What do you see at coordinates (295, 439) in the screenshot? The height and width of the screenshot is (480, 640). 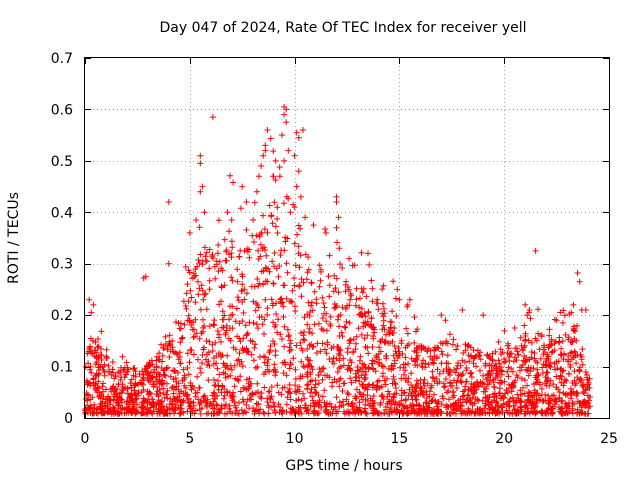 I see `x-tick-label: 10` at bounding box center [295, 439].